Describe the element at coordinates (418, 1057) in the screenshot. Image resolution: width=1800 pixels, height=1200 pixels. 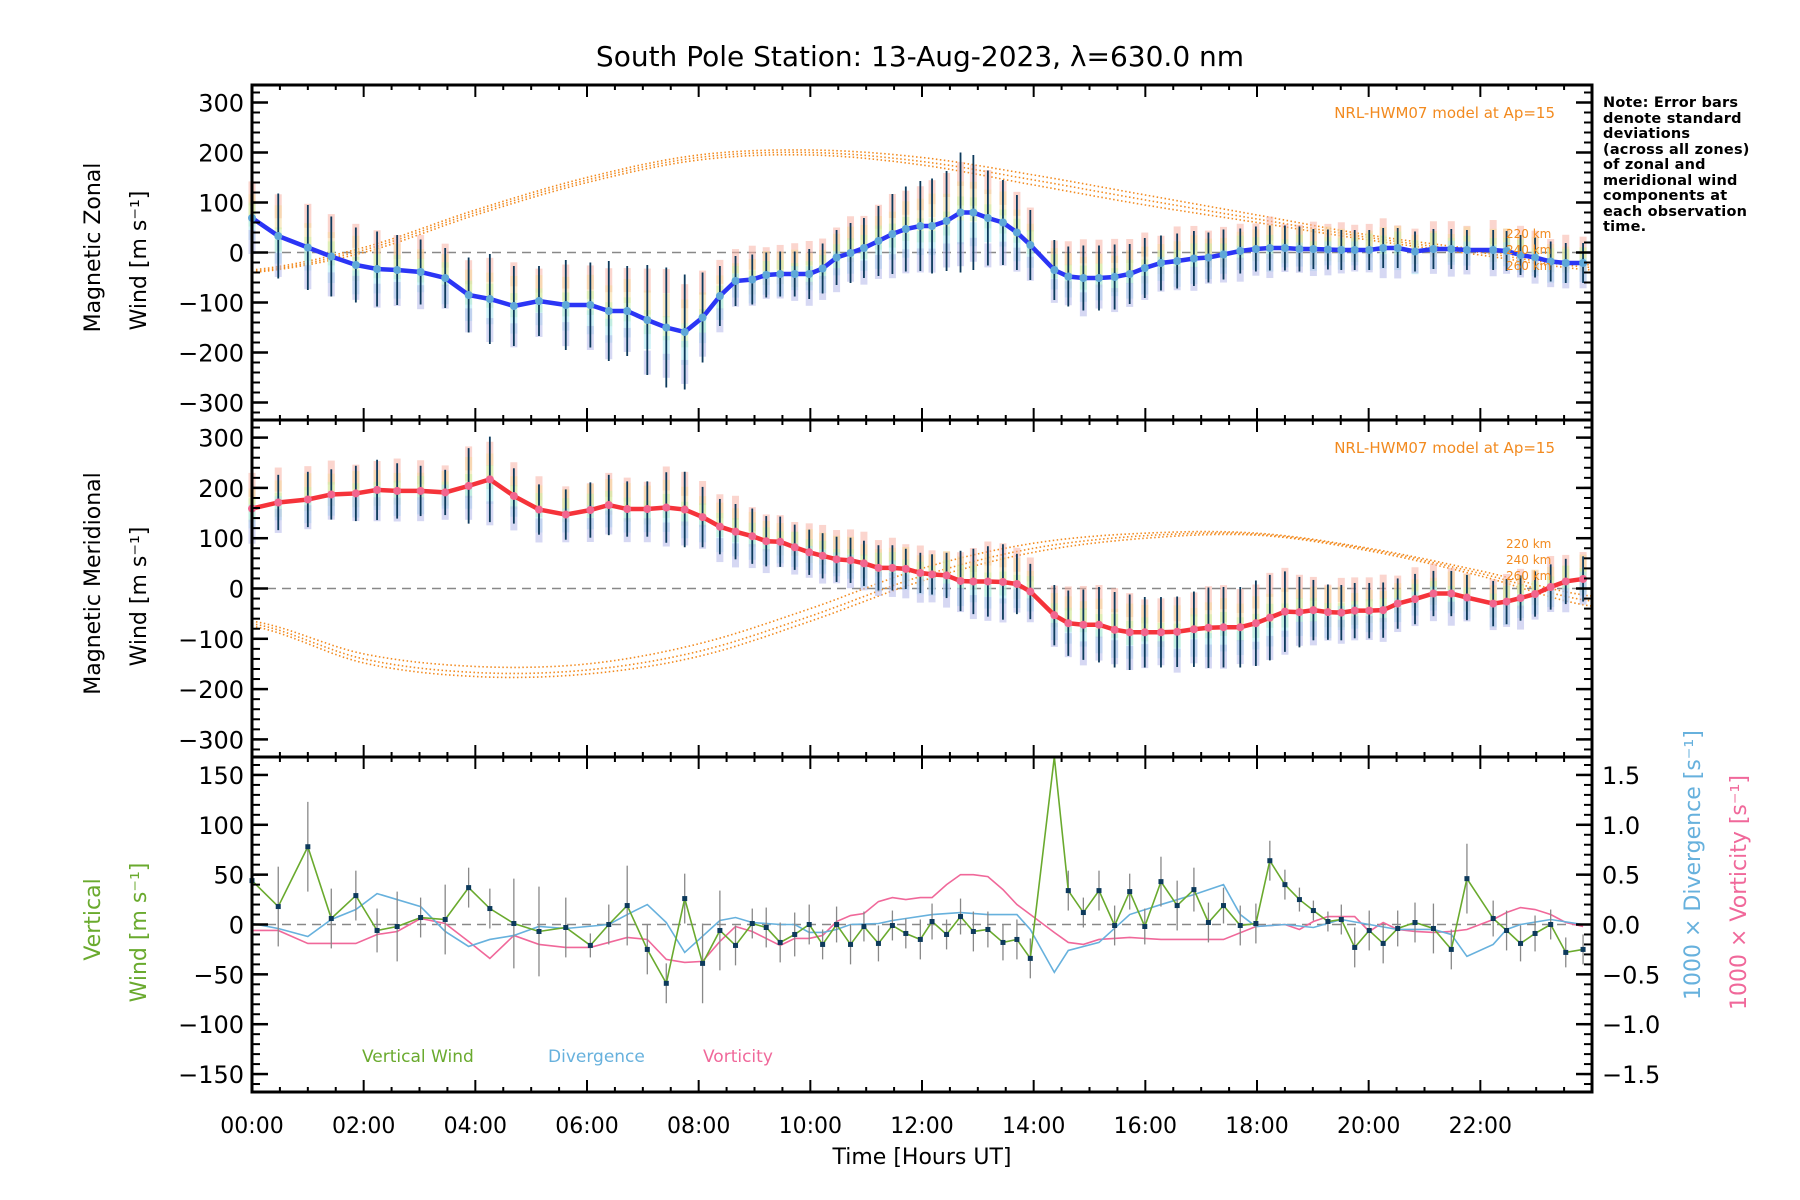
I see `legend-item-vertical-wind: Vertical Wind` at that location.